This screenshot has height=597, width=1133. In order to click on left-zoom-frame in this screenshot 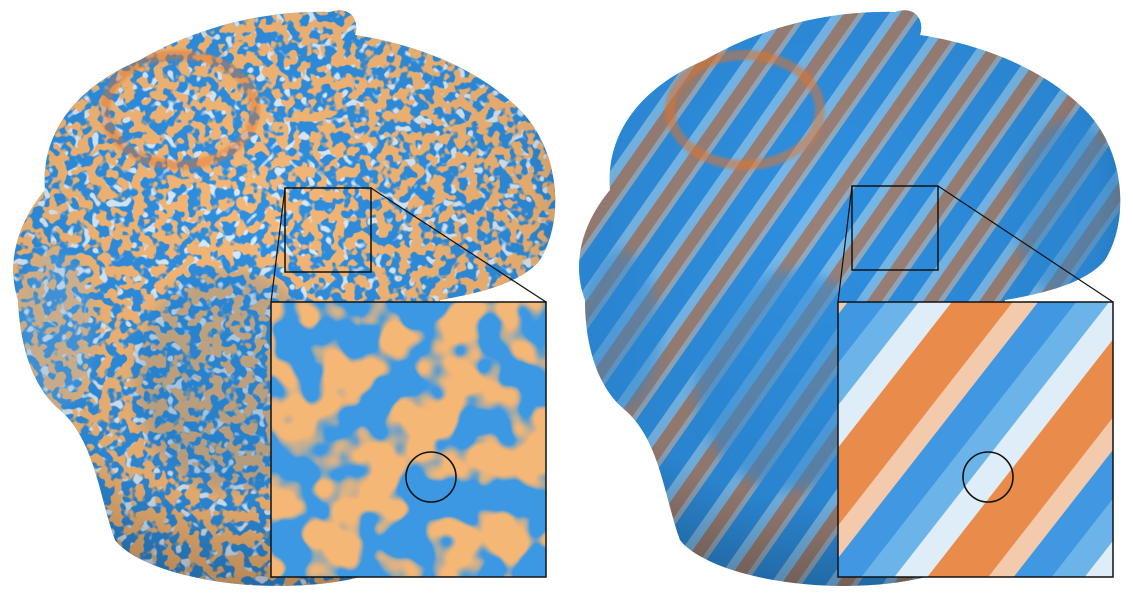, I will do `click(408, 439)`.